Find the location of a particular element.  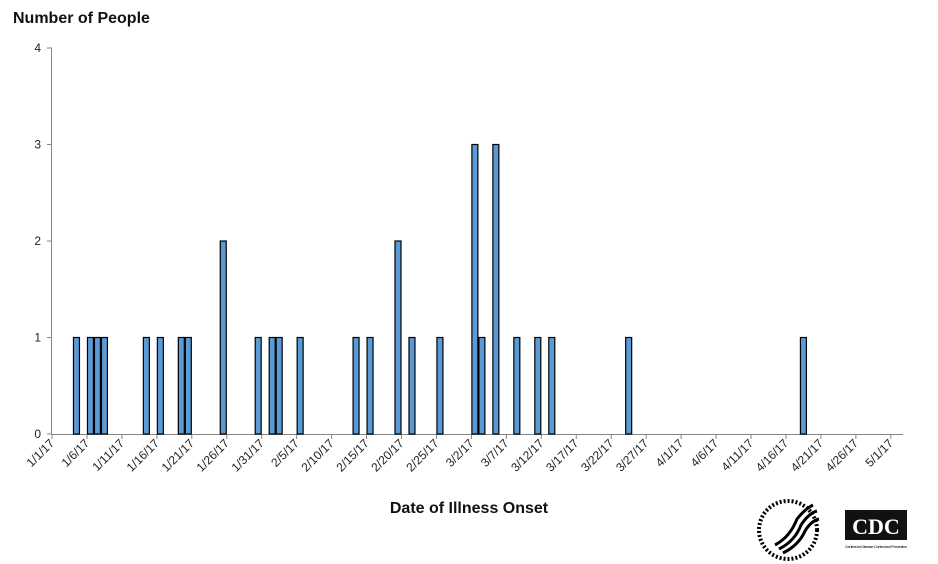

x-tick-label: 2/15/17 is located at coordinates (352, 455).